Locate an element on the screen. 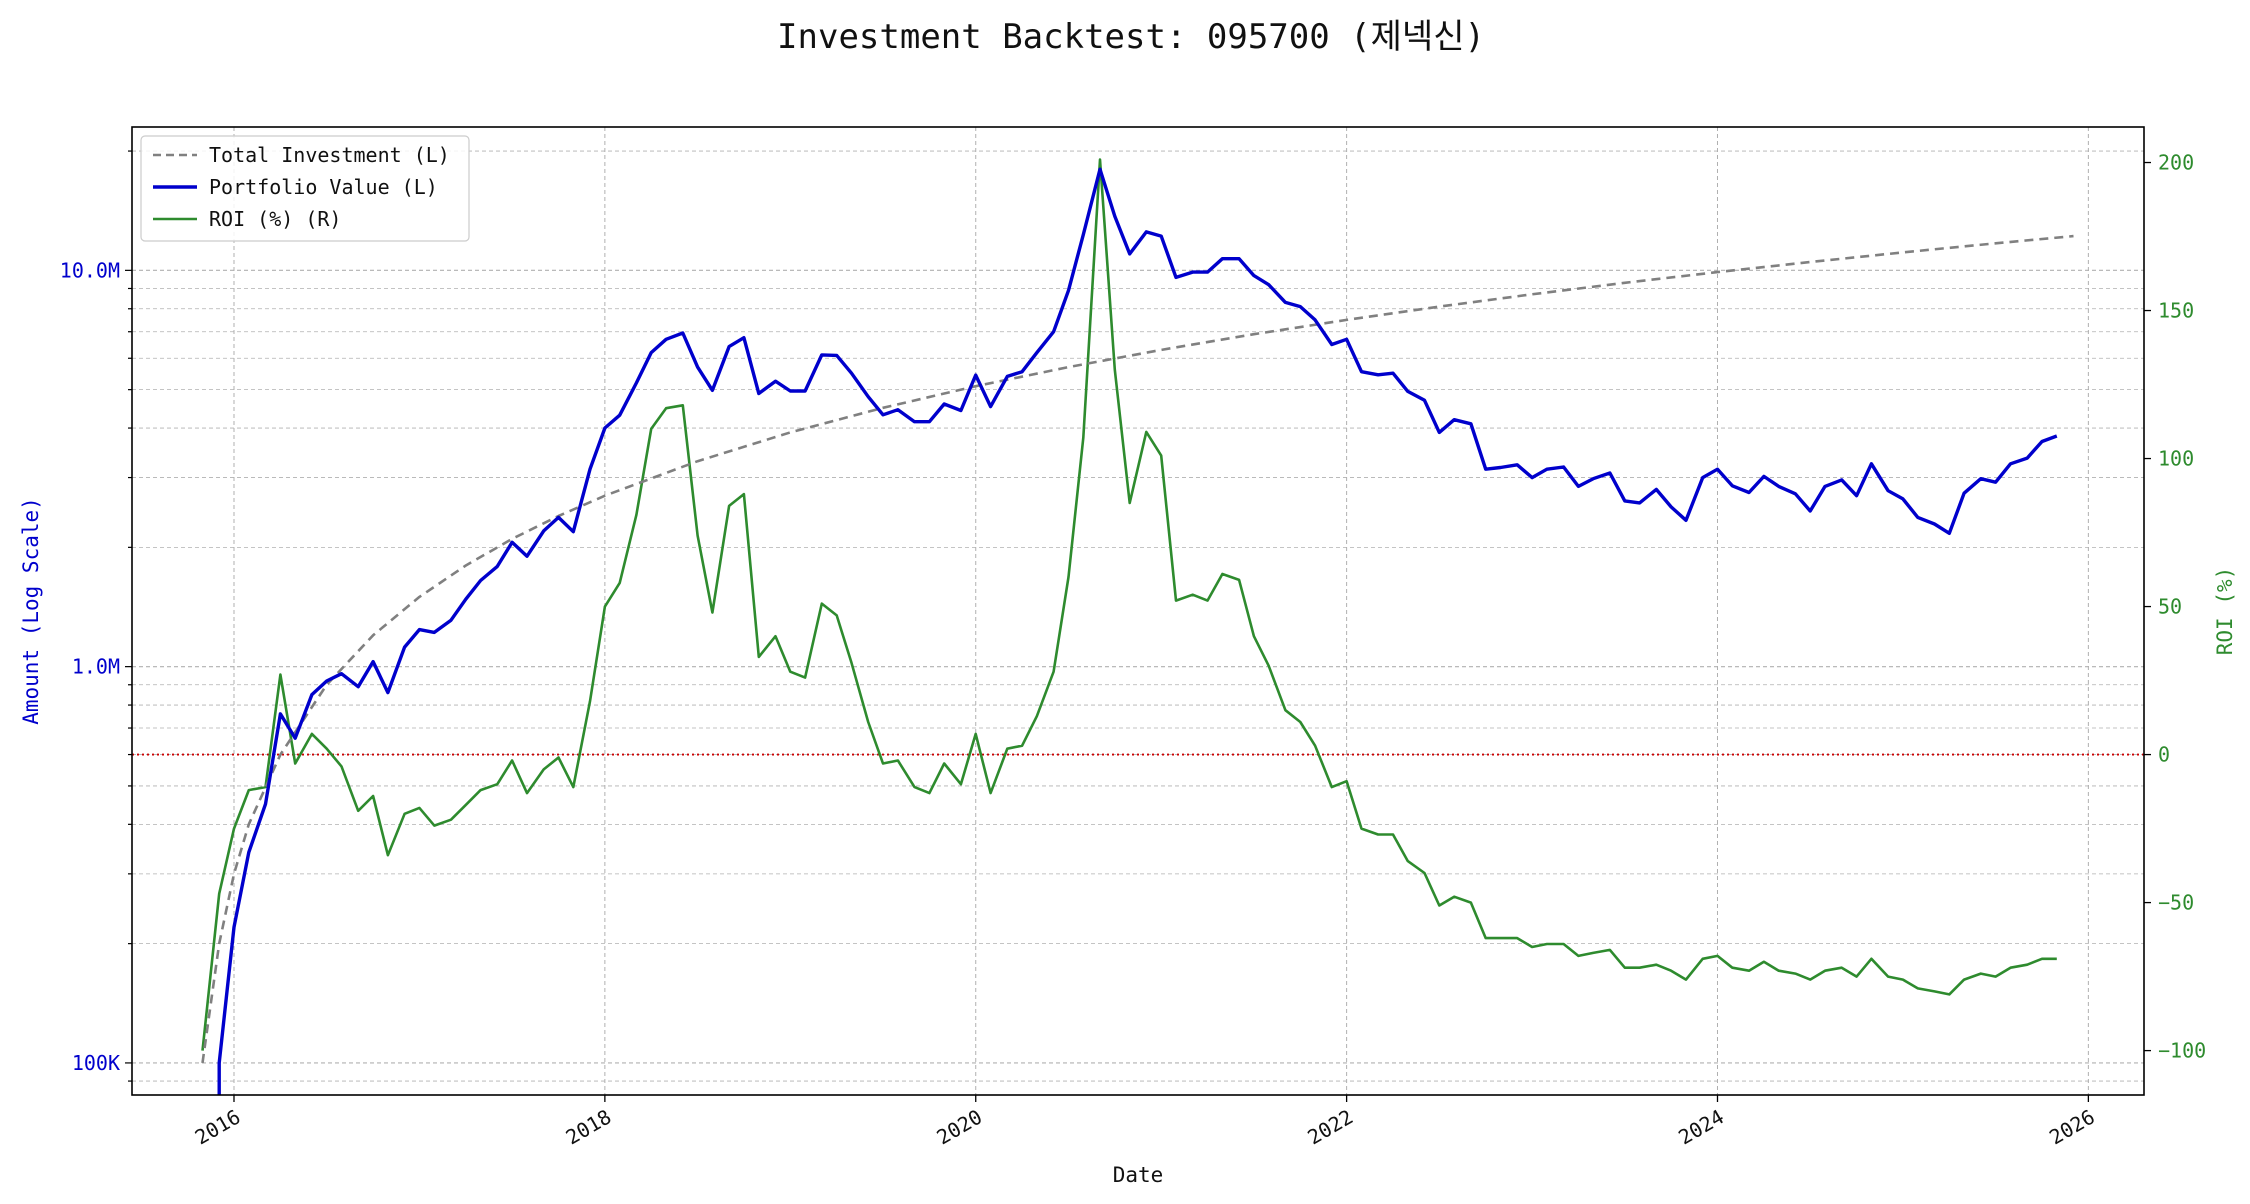  y-right-tick-label: 200 is located at coordinates (2176, 163).